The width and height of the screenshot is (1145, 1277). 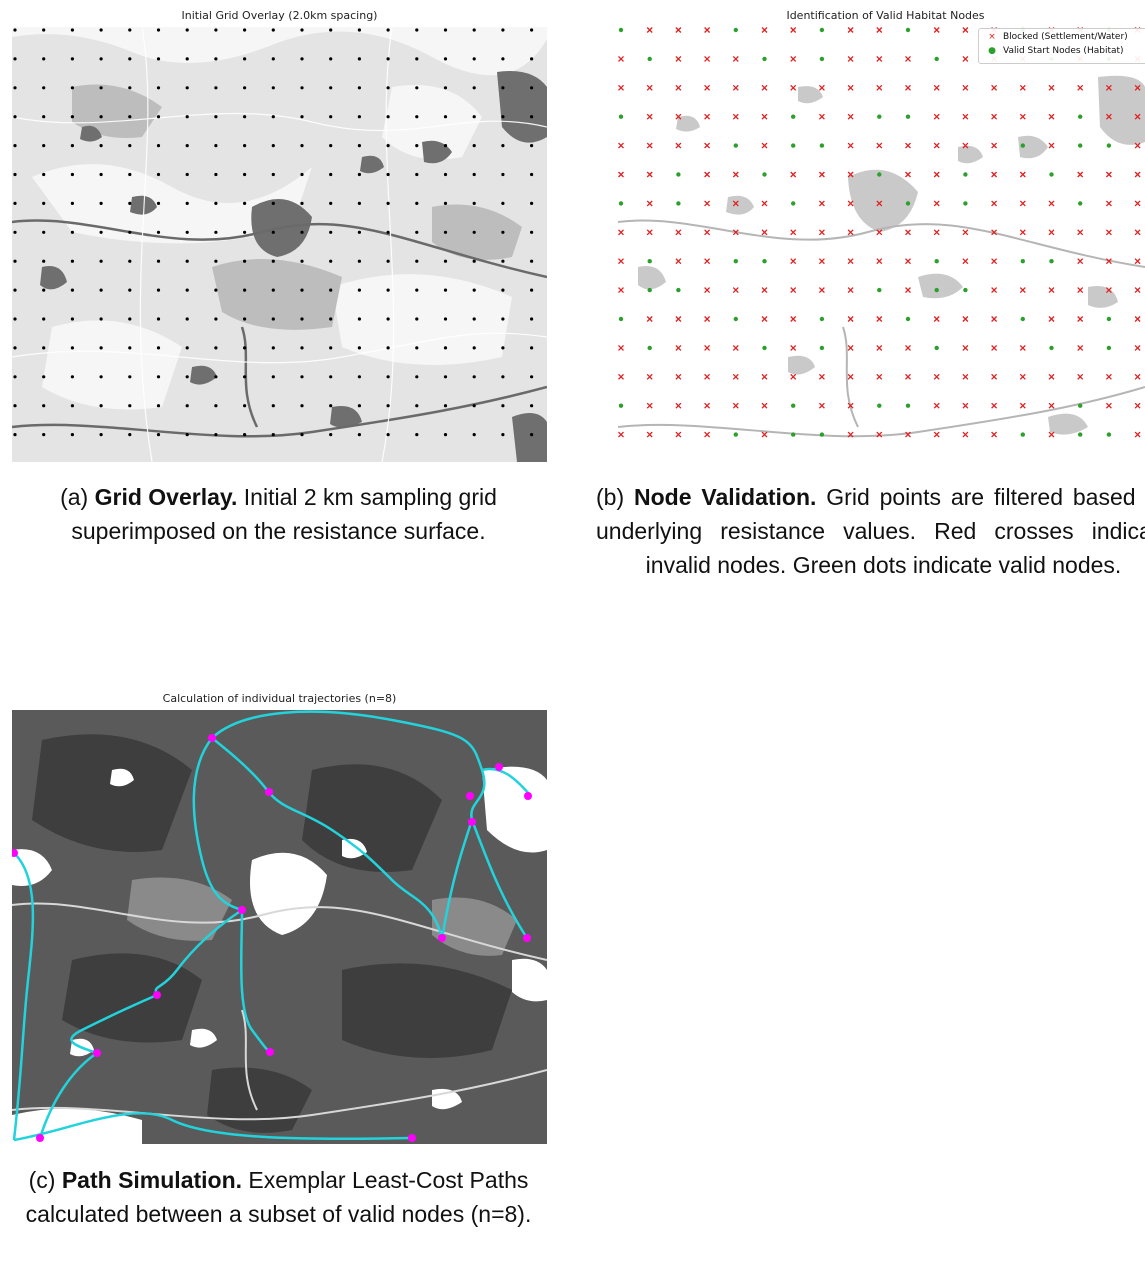 What do you see at coordinates (1065, 37) in the screenshot?
I see `legend-blocked-label: Blocked (Settlement/Water)` at bounding box center [1065, 37].